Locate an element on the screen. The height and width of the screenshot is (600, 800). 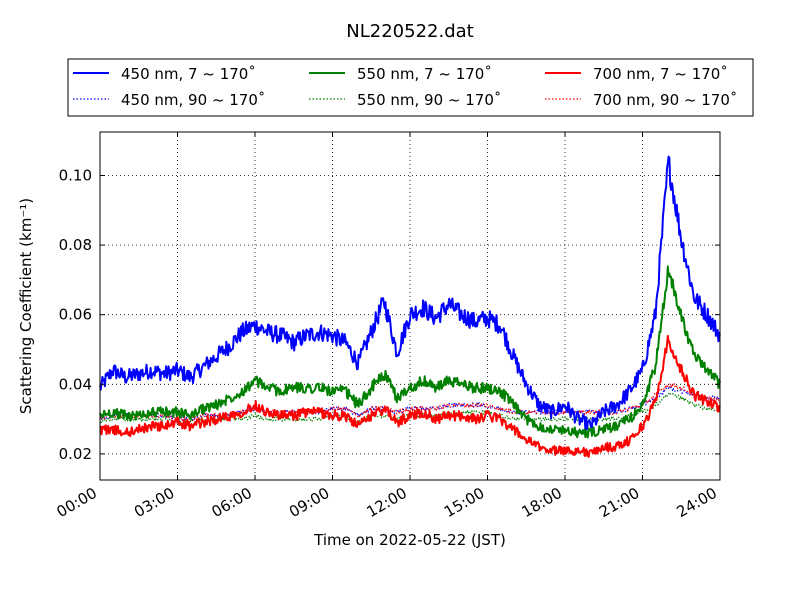
y-tick-label: 0.10 is located at coordinates (75, 176).